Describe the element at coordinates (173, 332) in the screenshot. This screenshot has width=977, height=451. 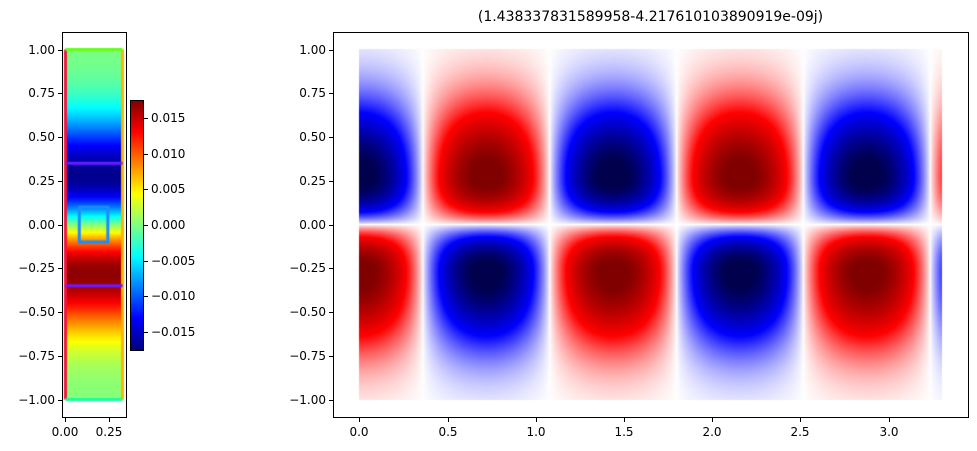
I see `colorbar-tick-label: −0.015` at that location.